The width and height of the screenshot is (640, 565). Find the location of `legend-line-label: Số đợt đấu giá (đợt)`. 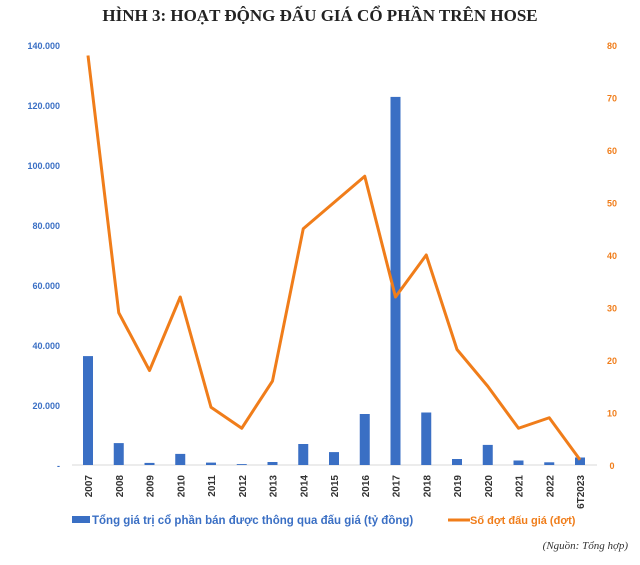

legend-line-label: Số đợt đấu giá (đợt) is located at coordinates (523, 521).